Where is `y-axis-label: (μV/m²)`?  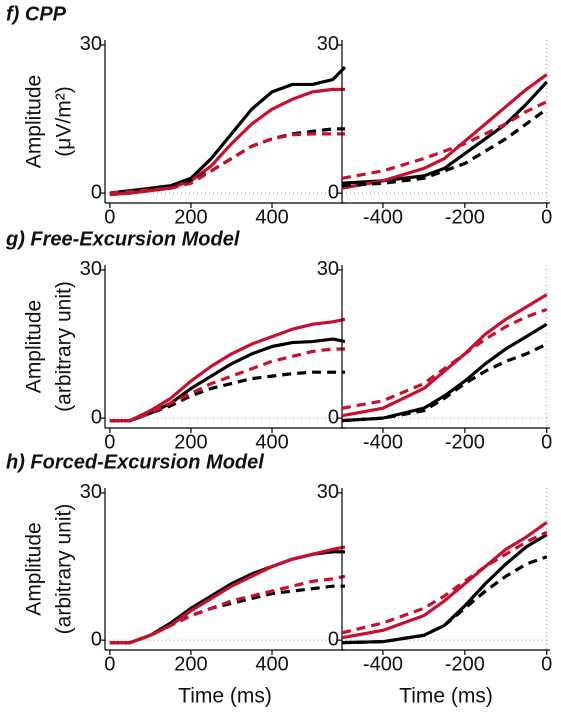 y-axis-label: (μV/m²) is located at coordinates (64, 121).